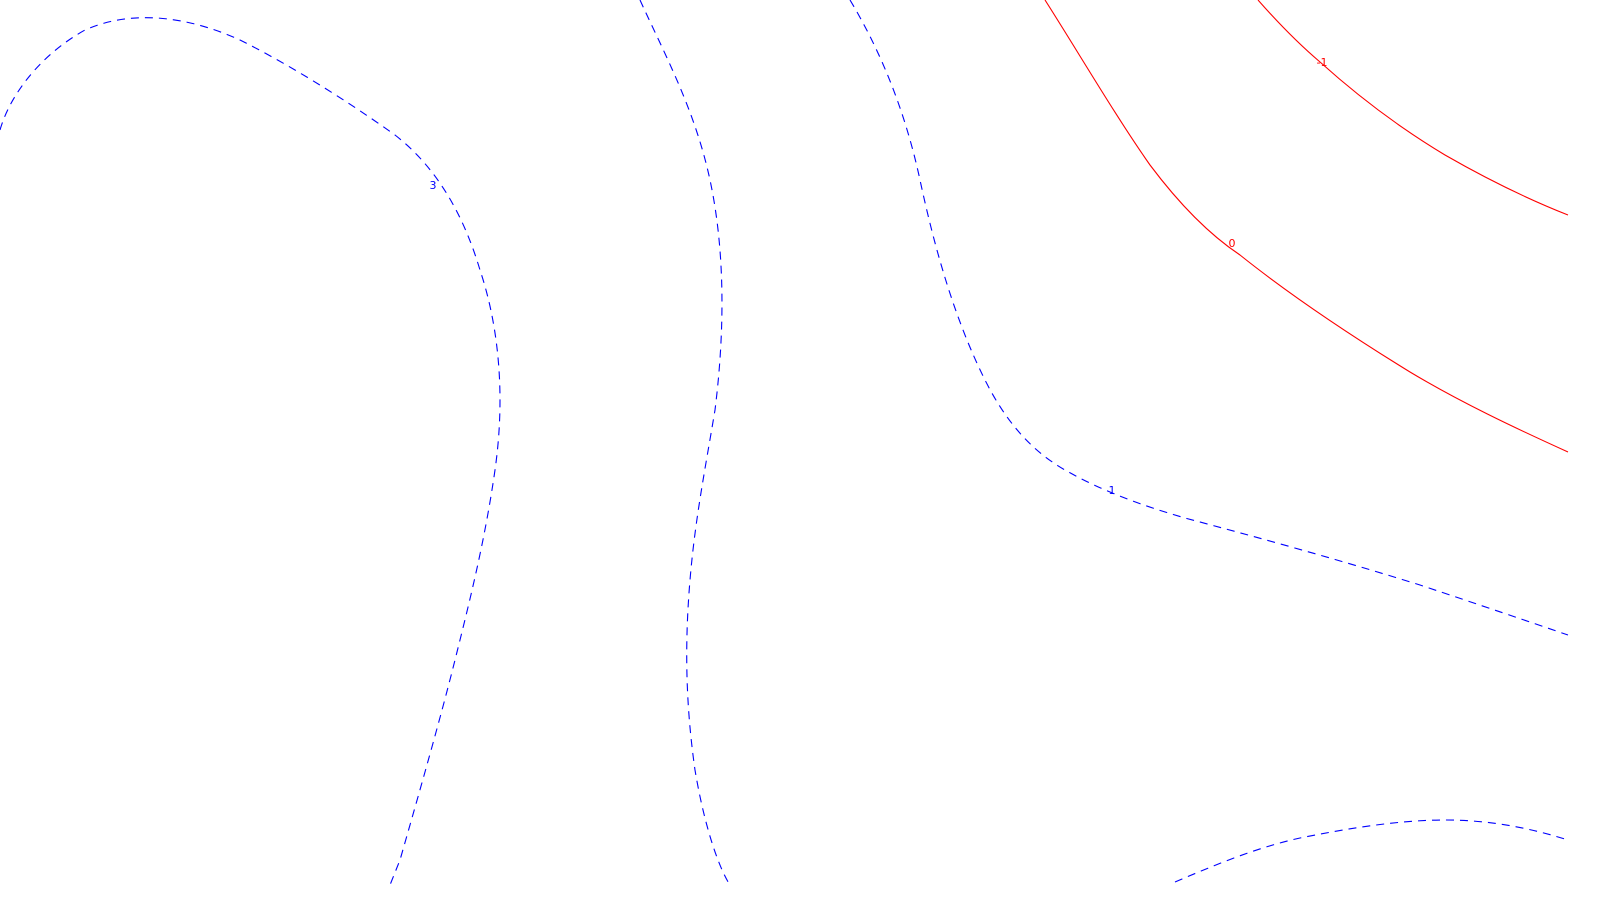 The image size is (1600, 900). I want to click on contour-line-middle, so click(685, 443).